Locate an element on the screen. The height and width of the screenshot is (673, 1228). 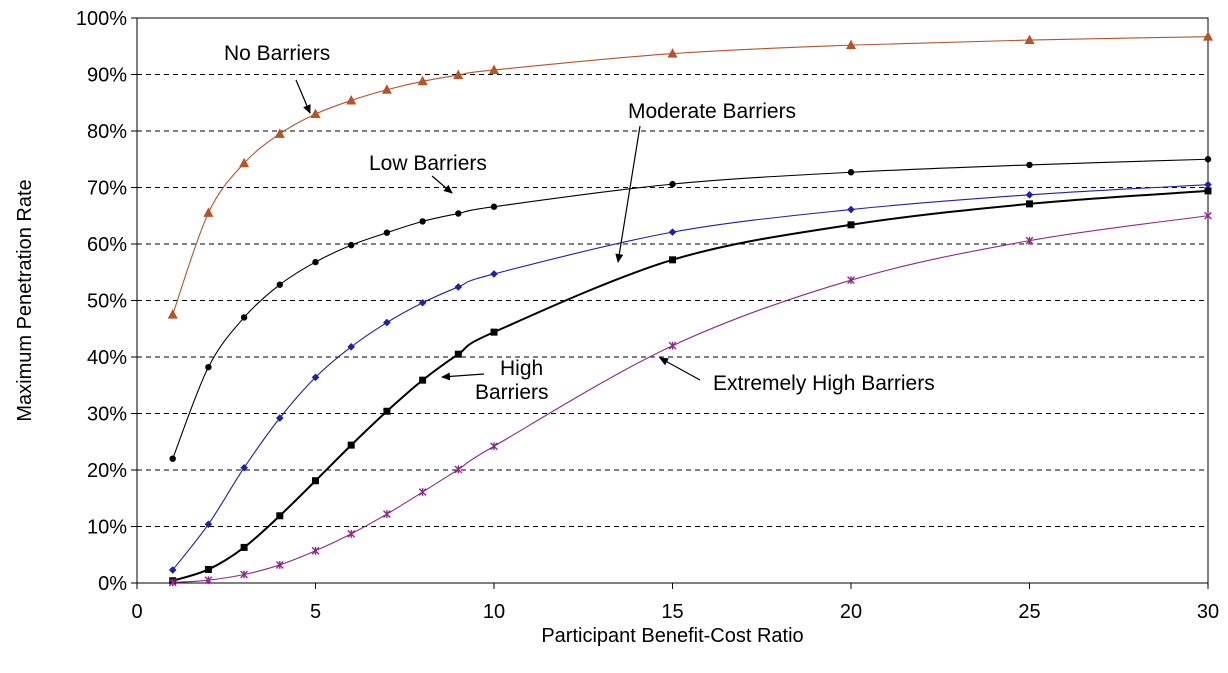
y-axis-ticks: 0% 10% 20% 30% 40% 50% 60% 70% 80% 90% 100% is located at coordinates (106, 301).